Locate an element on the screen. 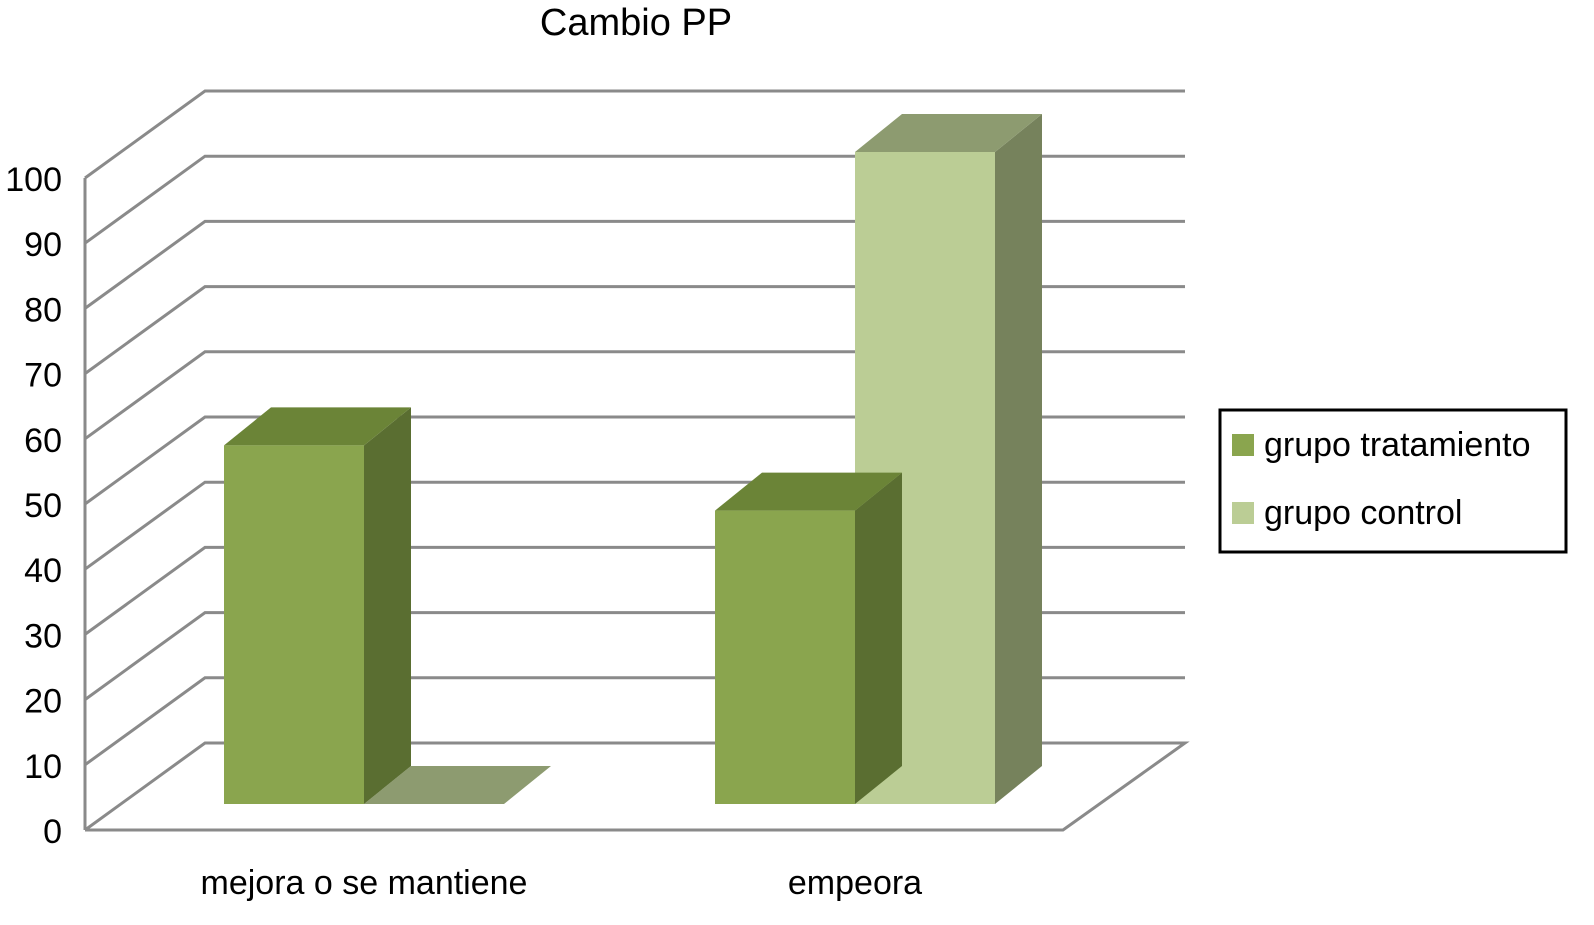 The width and height of the screenshot is (1594, 925). y-tick-label: 80 is located at coordinates (43, 310).